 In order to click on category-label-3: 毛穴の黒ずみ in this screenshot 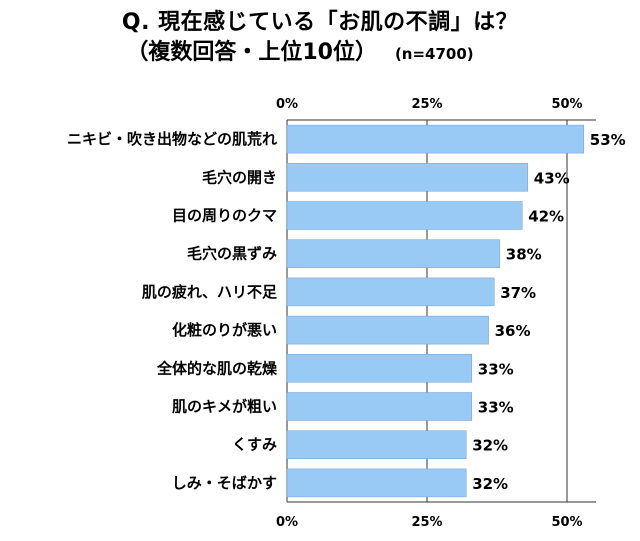, I will do `click(232, 254)`.